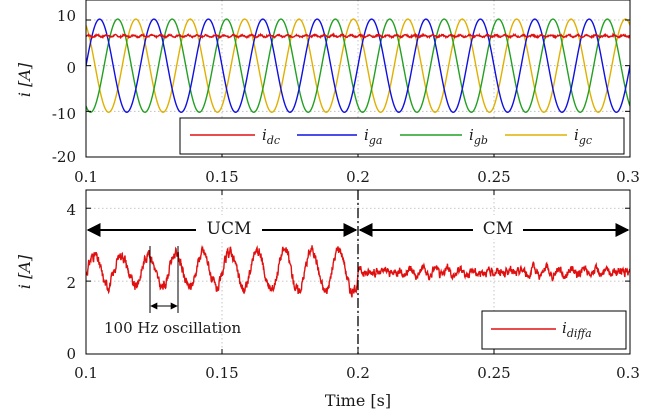 The height and width of the screenshot is (416, 670). I want to click on legend-label-iga: iga, so click(373, 136).